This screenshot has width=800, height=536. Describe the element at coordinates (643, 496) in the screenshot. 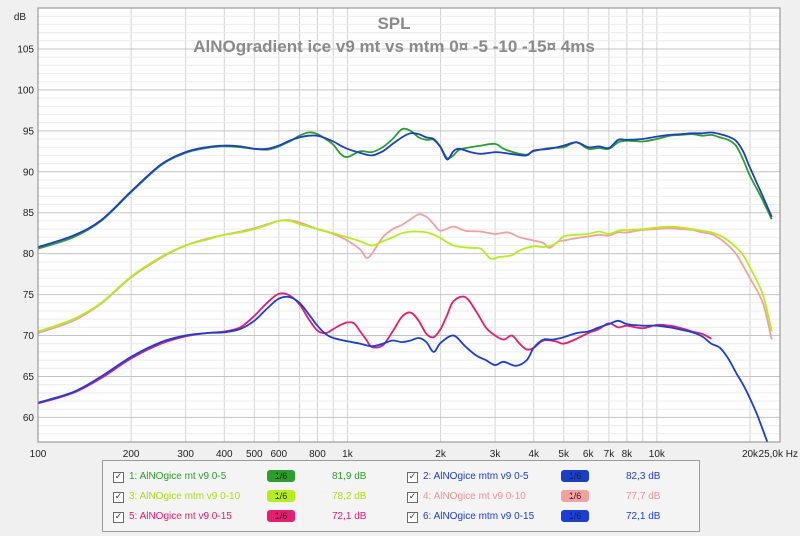

I see `legend-value: 77,7 dB` at that location.